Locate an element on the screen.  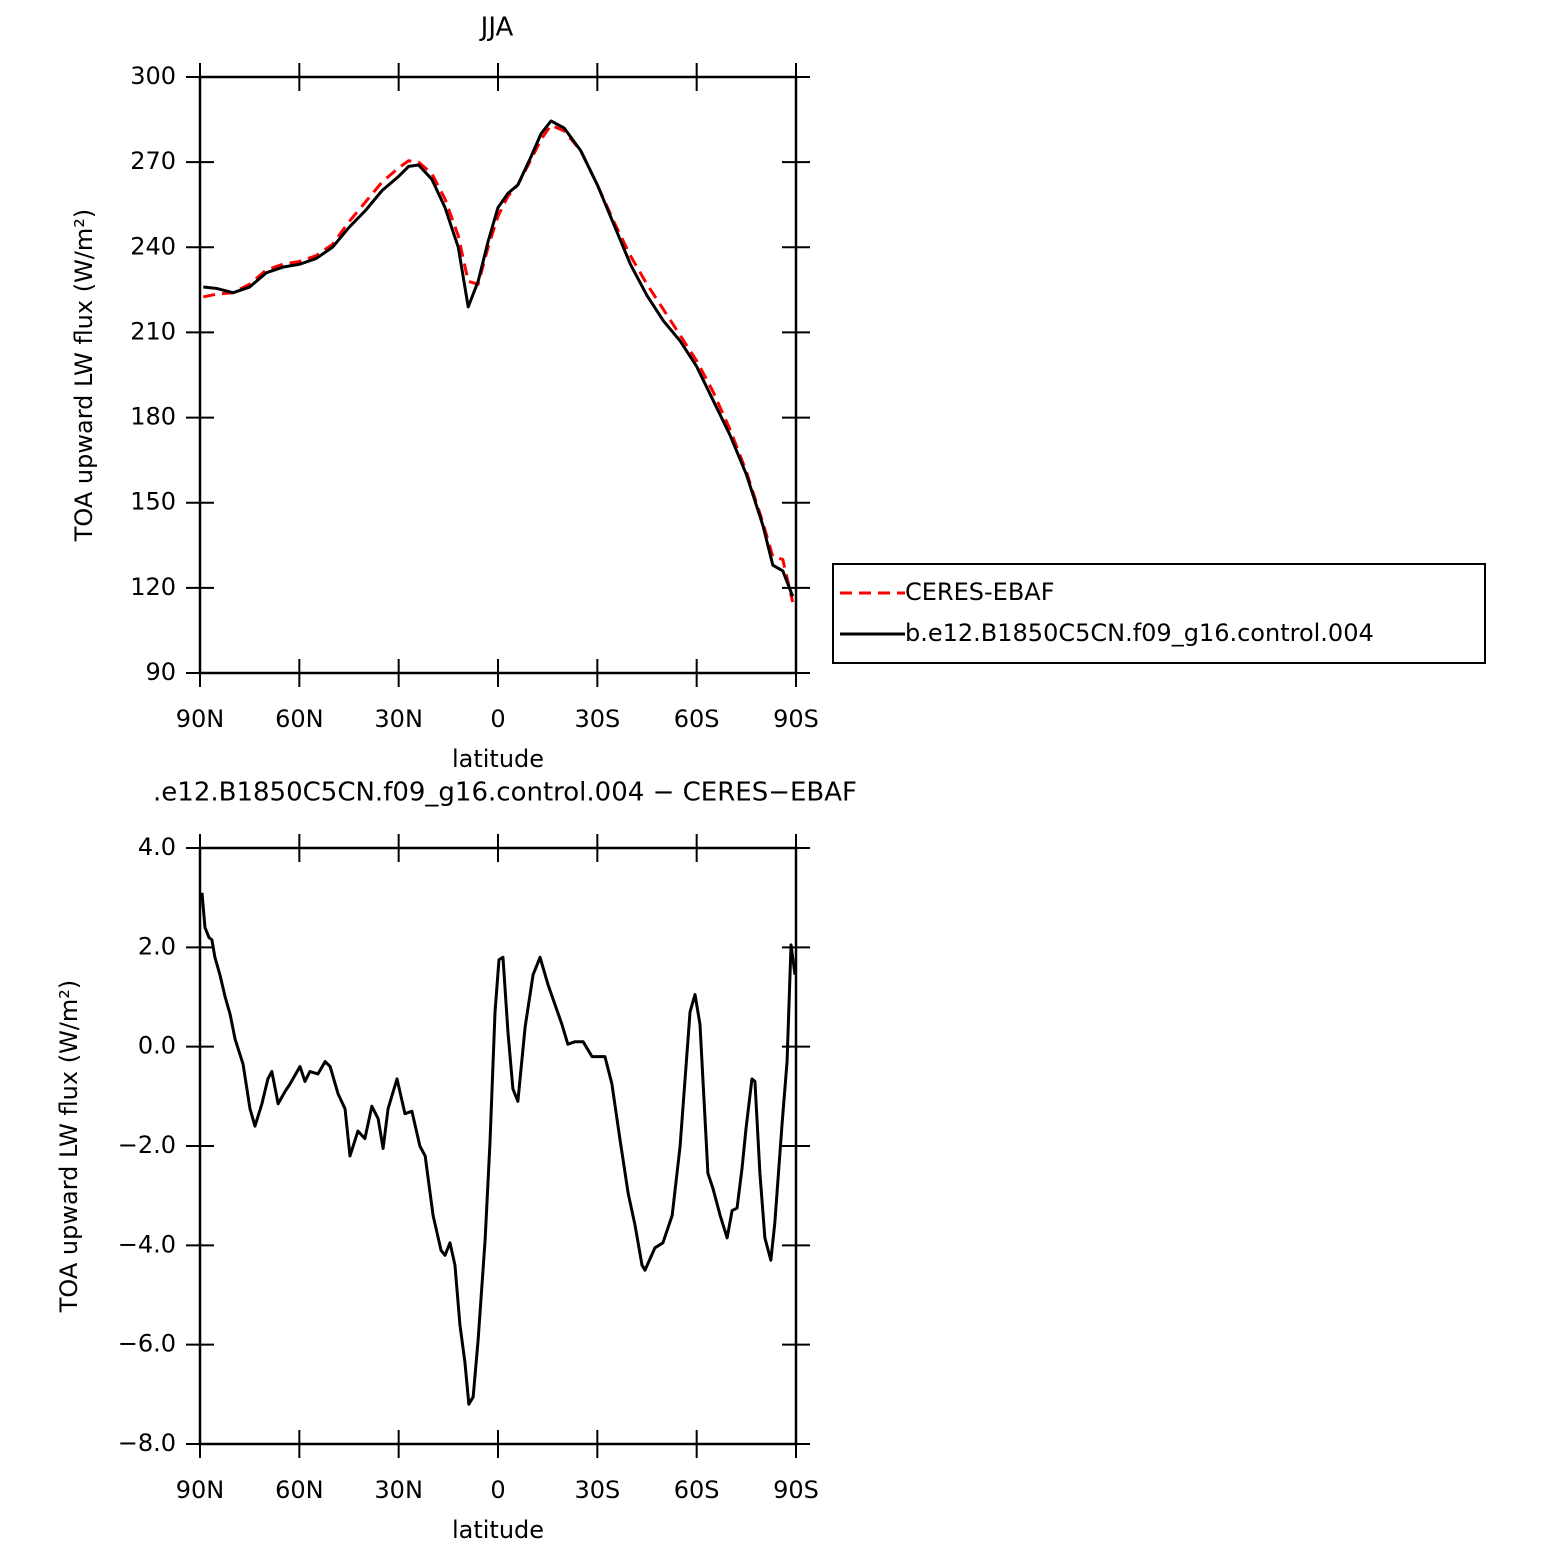
y-tick-label: 240 is located at coordinates (153, 246).